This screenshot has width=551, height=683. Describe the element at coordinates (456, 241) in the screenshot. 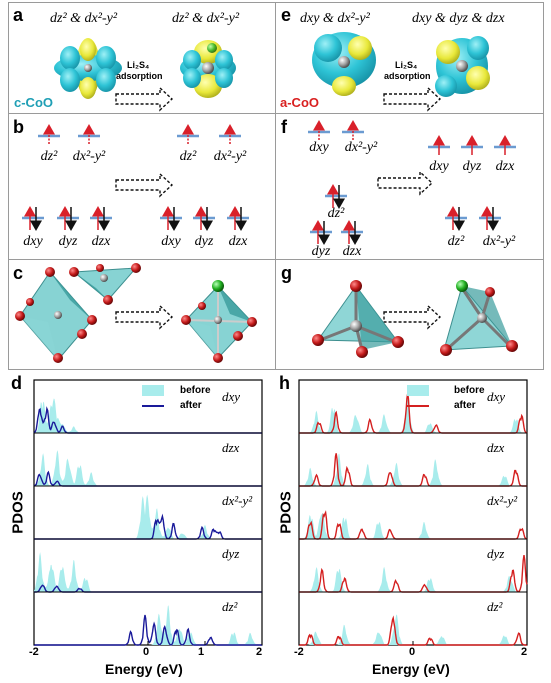

I see `f-rb-0: dz²` at that location.